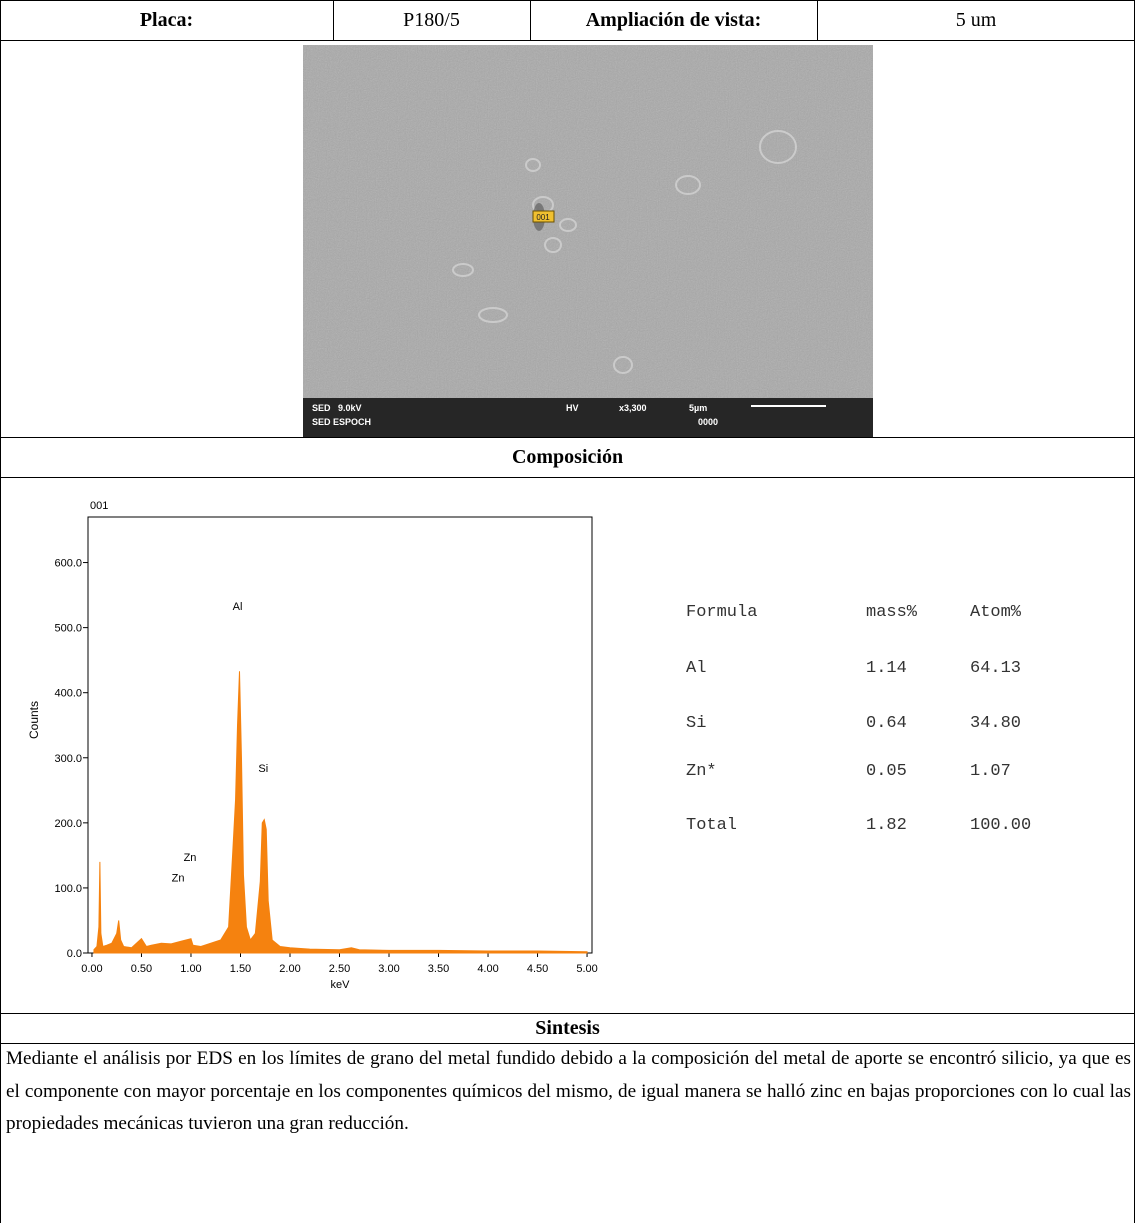 The width and height of the screenshot is (1135, 1223). What do you see at coordinates (892, 612) in the screenshot?
I see `table-cell: mass%` at bounding box center [892, 612].